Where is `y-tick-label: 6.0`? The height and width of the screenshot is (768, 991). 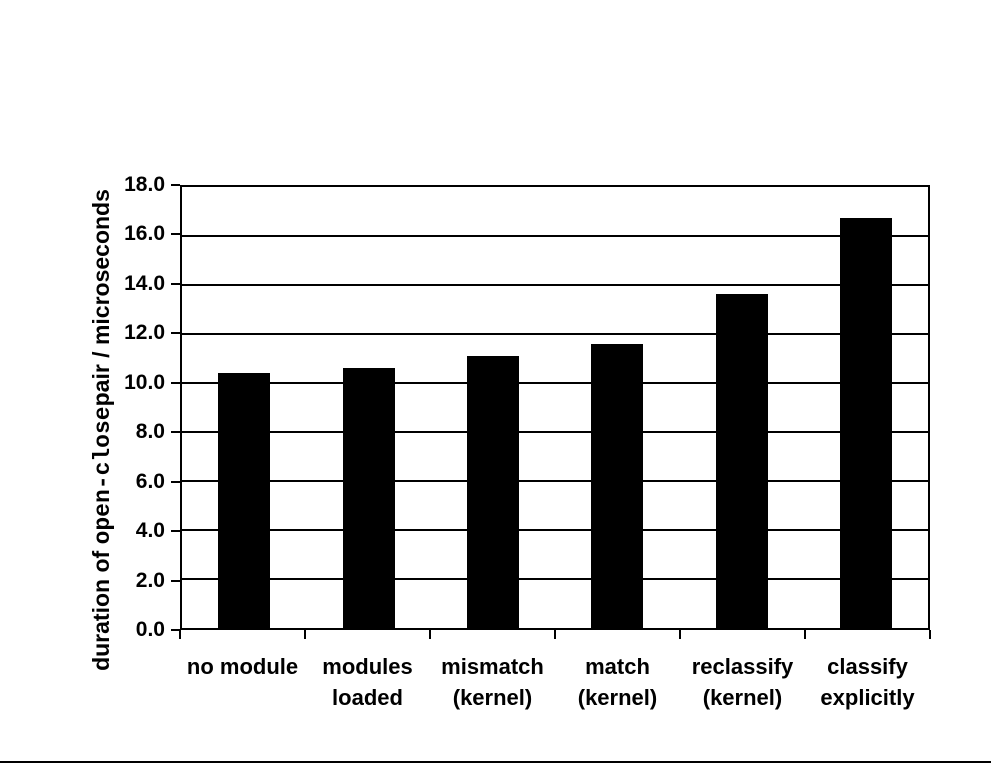 y-tick-label: 6.0 is located at coordinates (150, 481).